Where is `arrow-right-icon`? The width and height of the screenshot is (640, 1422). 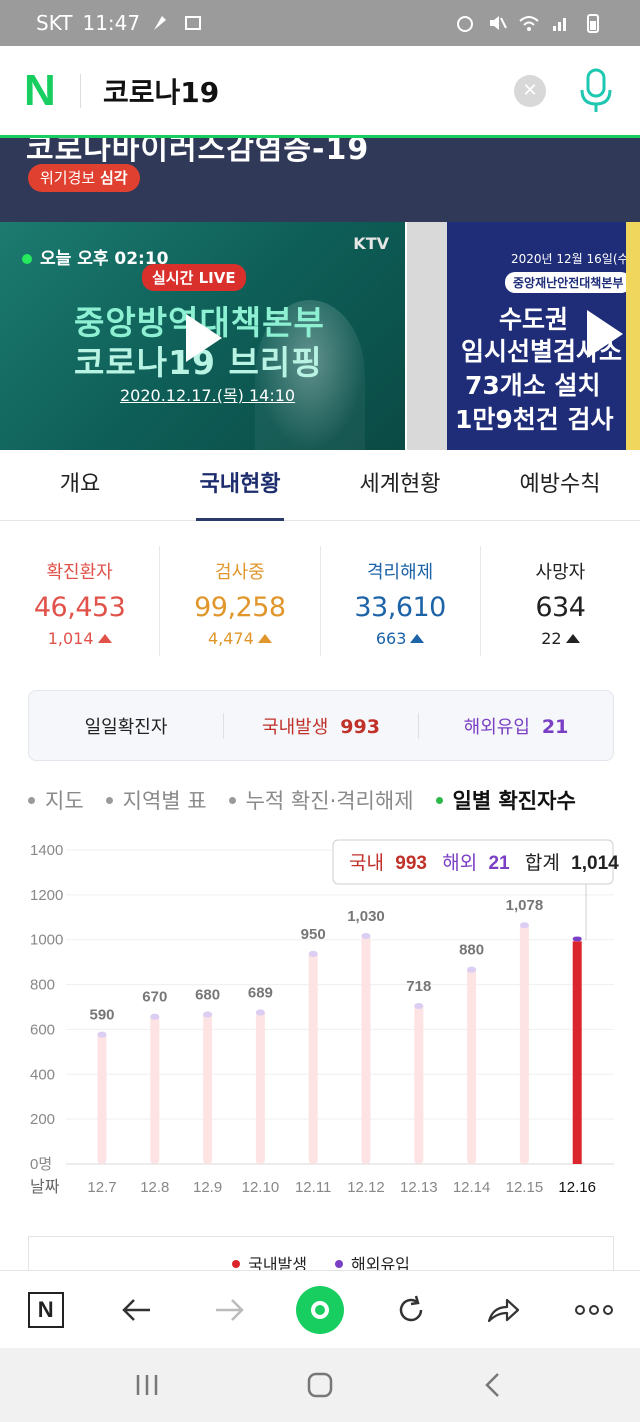 arrow-right-icon is located at coordinates (229, 1309).